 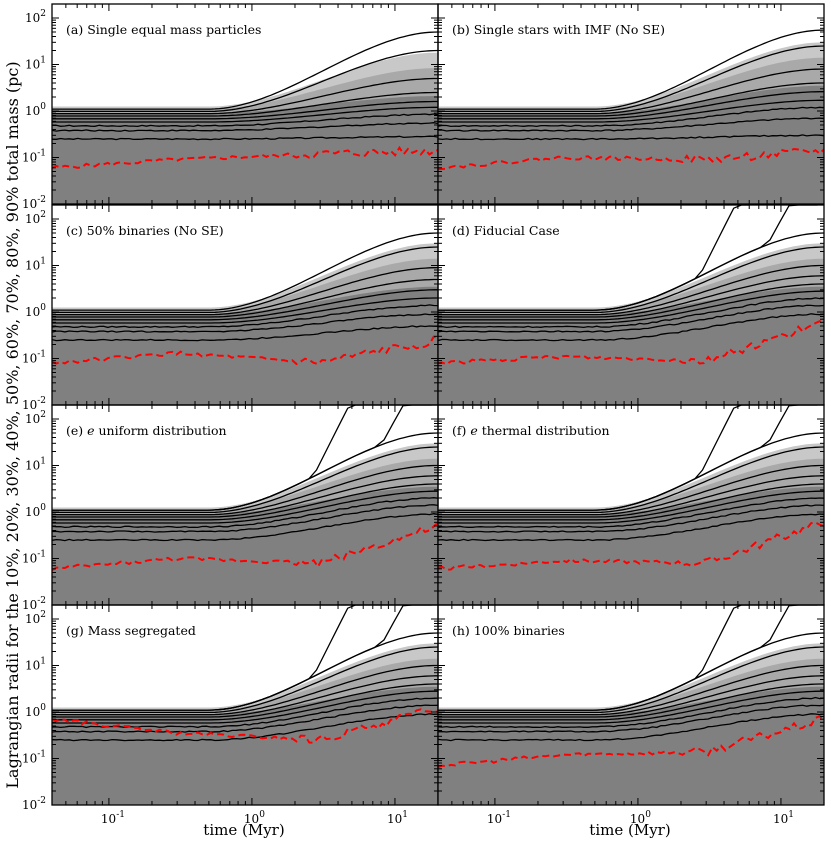 I want to click on panel-title: (d) Fiducial Case, so click(x=506, y=230).